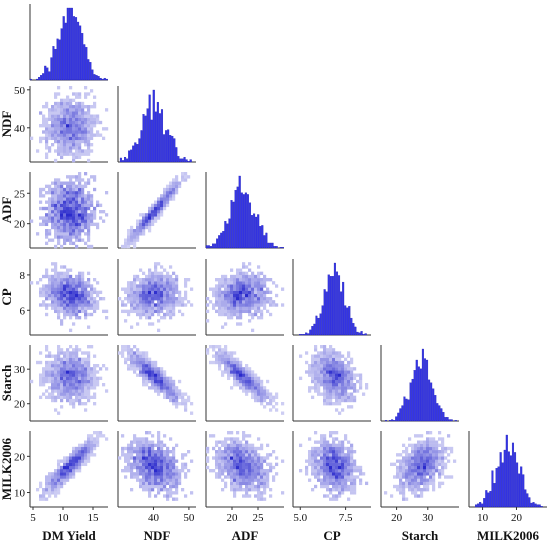 The height and width of the screenshot is (548, 550). Describe the element at coordinates (162, 202) in the screenshot. I see `heat-cell-adf-vs-ndf` at that location.